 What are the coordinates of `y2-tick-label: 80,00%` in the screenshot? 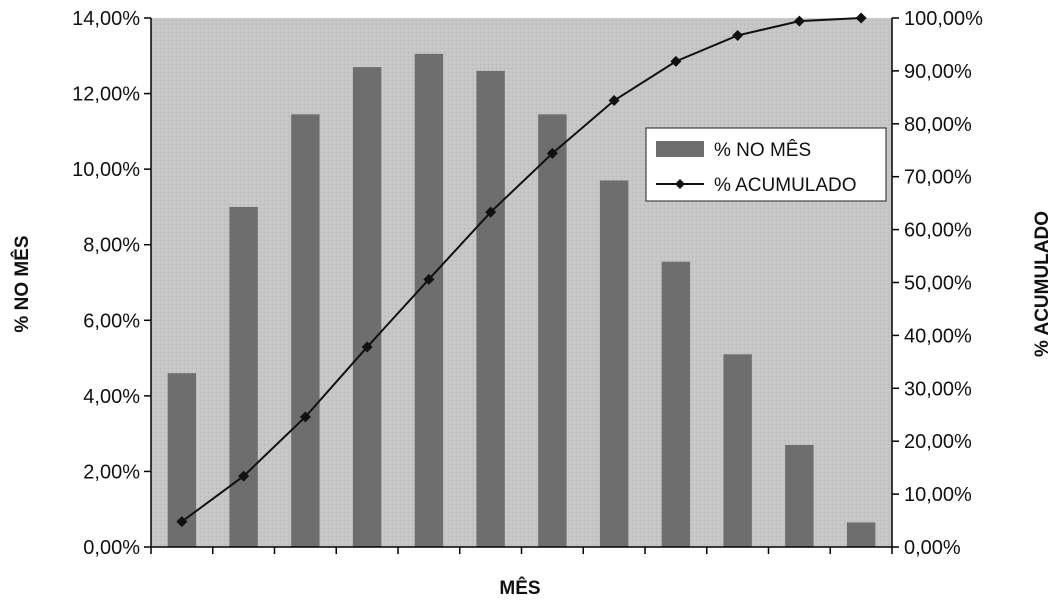 It's located at (938, 125).